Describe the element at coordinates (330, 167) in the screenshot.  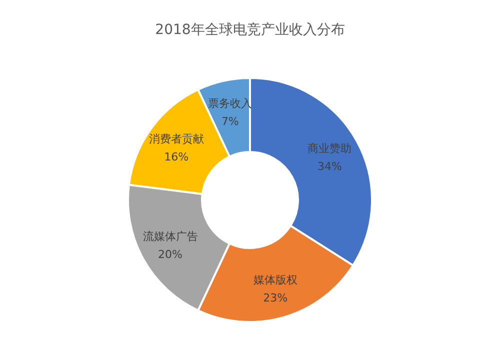
I see `data-label: 34%` at that location.